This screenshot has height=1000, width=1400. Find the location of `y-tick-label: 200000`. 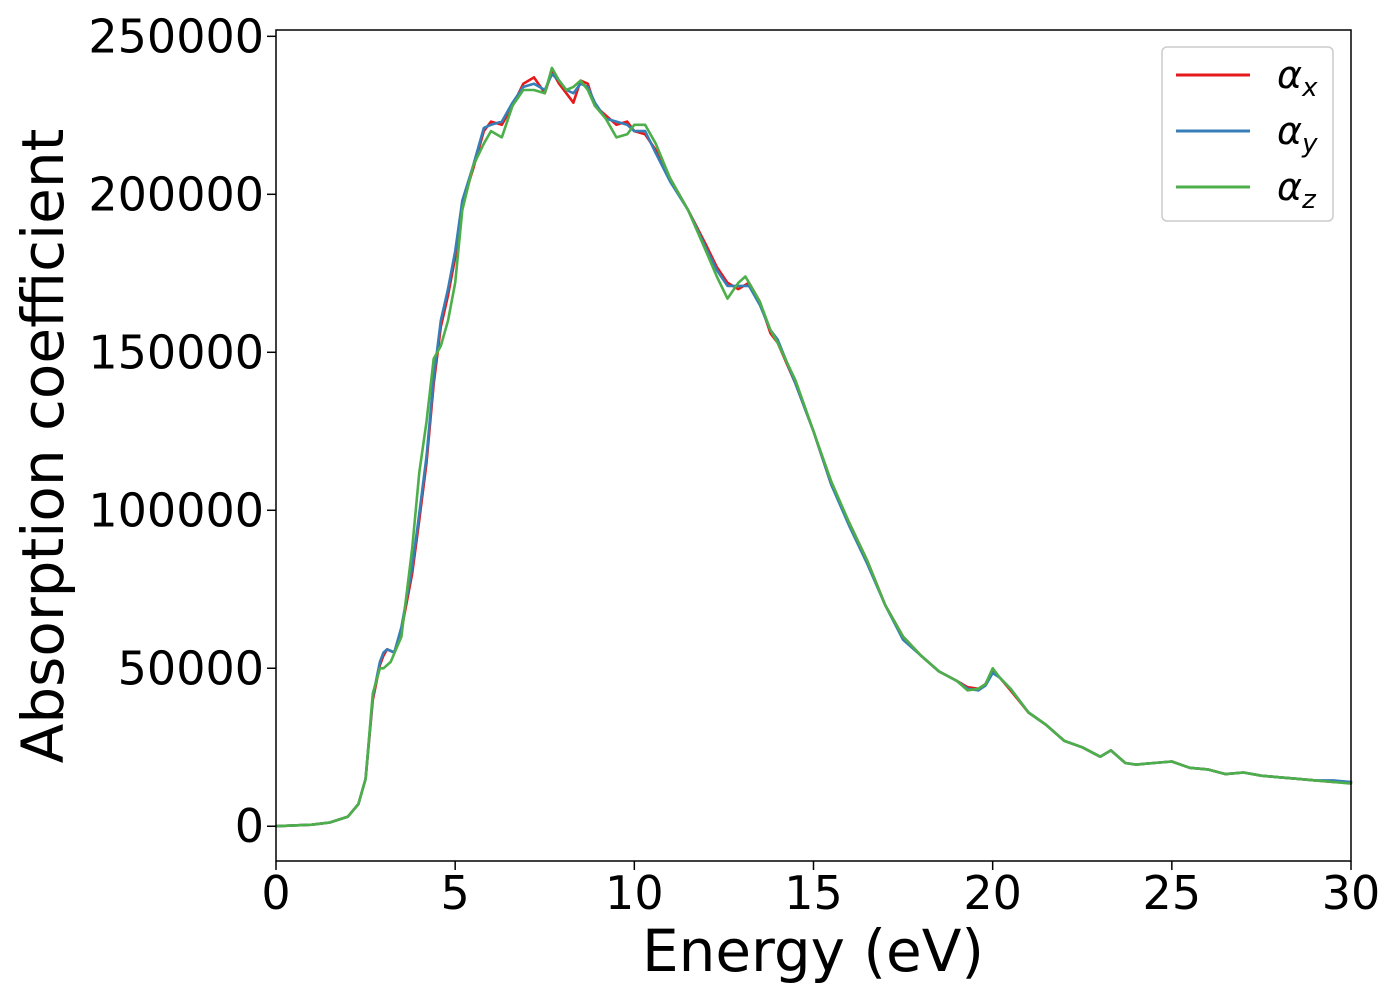

y-tick-label: 200000 is located at coordinates (176, 194).